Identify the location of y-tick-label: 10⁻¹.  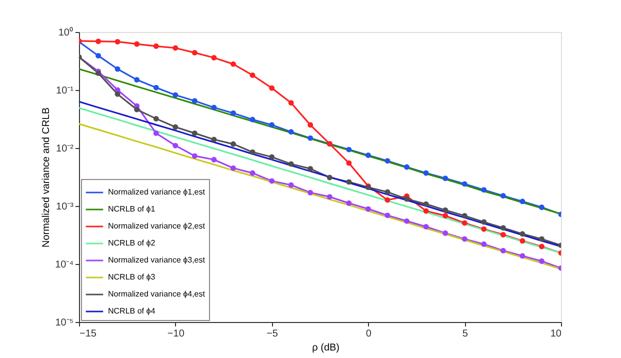
(65, 91).